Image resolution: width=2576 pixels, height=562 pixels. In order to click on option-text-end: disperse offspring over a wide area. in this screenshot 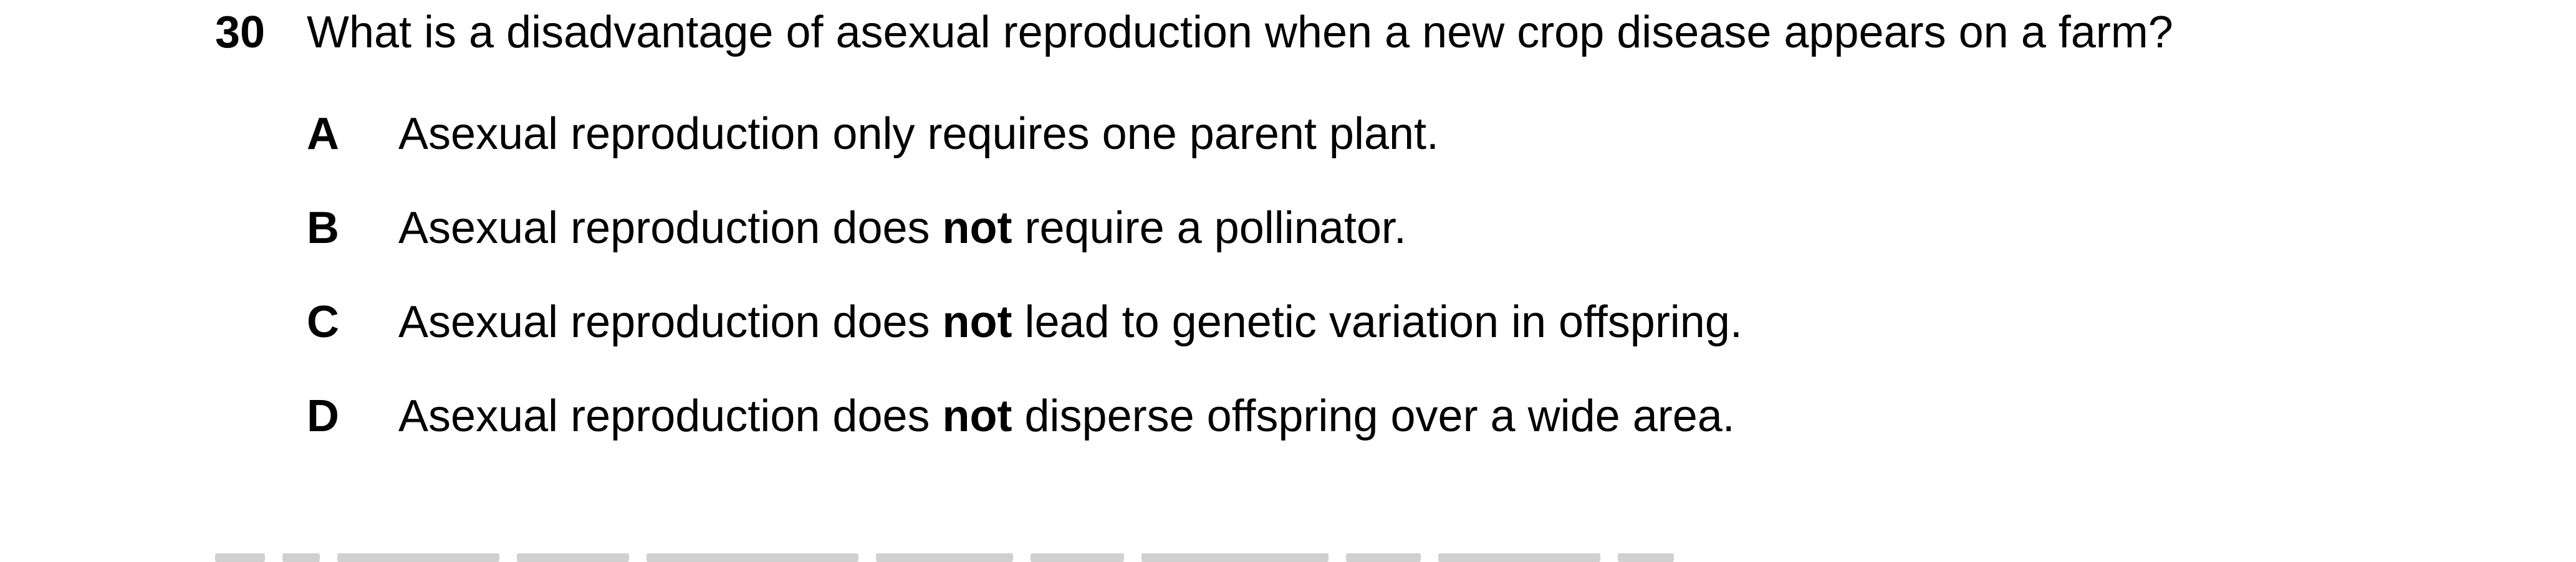, I will do `click(1373, 416)`.